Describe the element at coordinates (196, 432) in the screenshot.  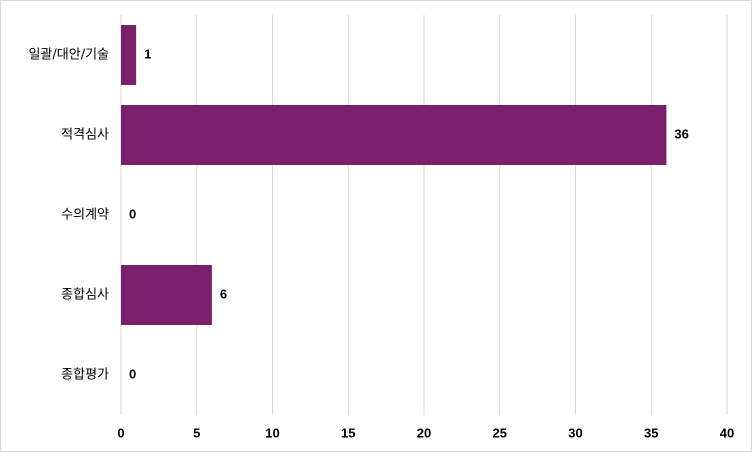
I see `x-tick-label: 5` at that location.